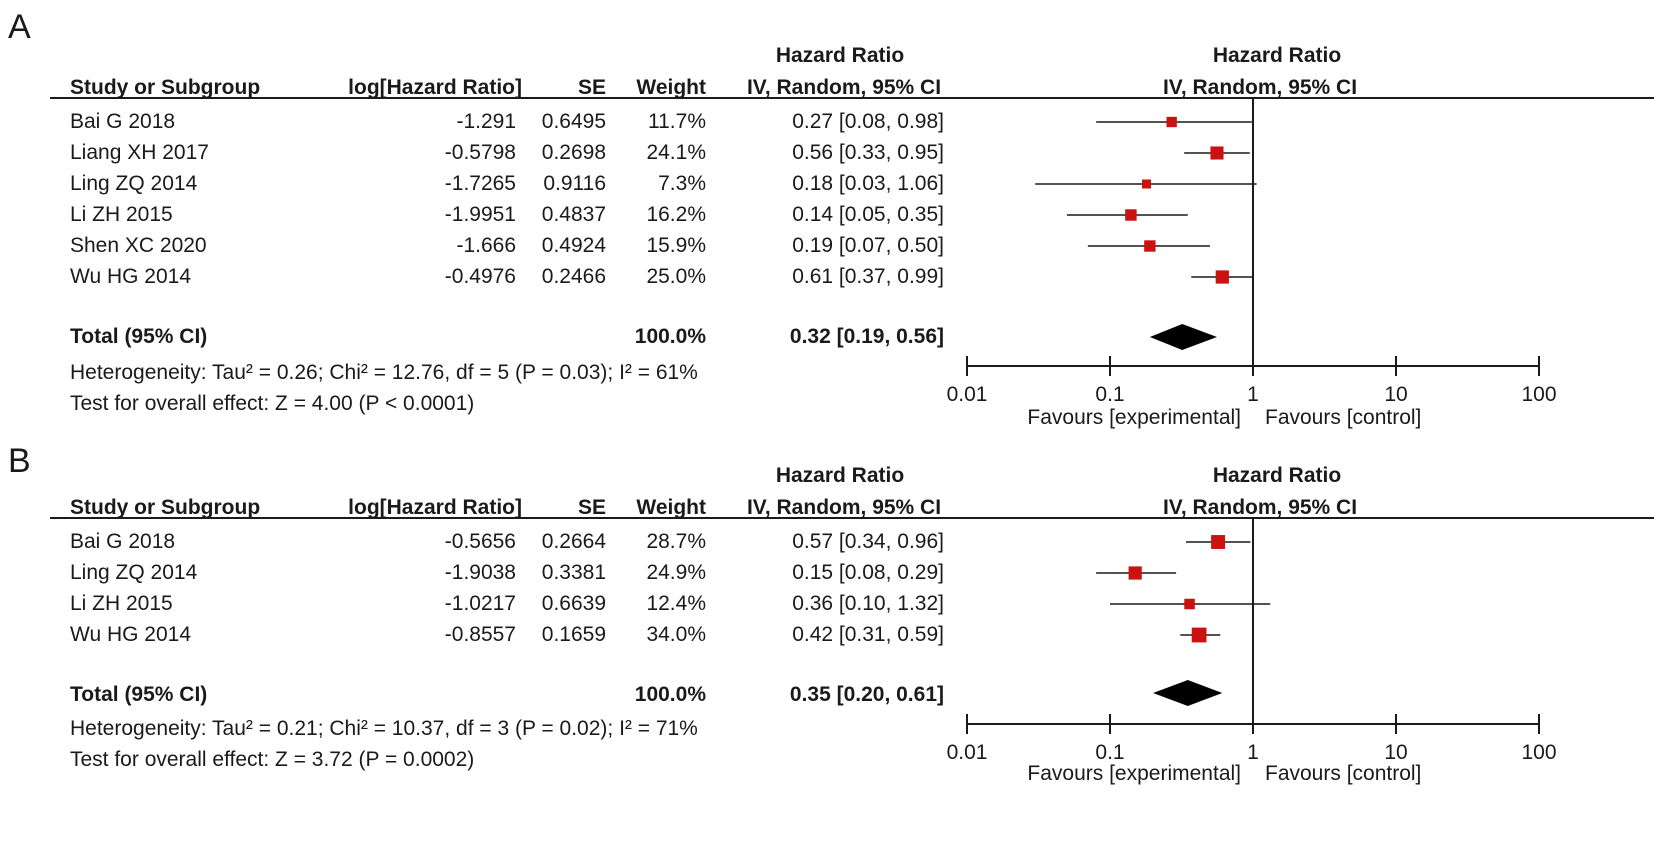 The image size is (1654, 859). What do you see at coordinates (486, 245) in the screenshot?
I see `study-loghr: -1.666` at bounding box center [486, 245].